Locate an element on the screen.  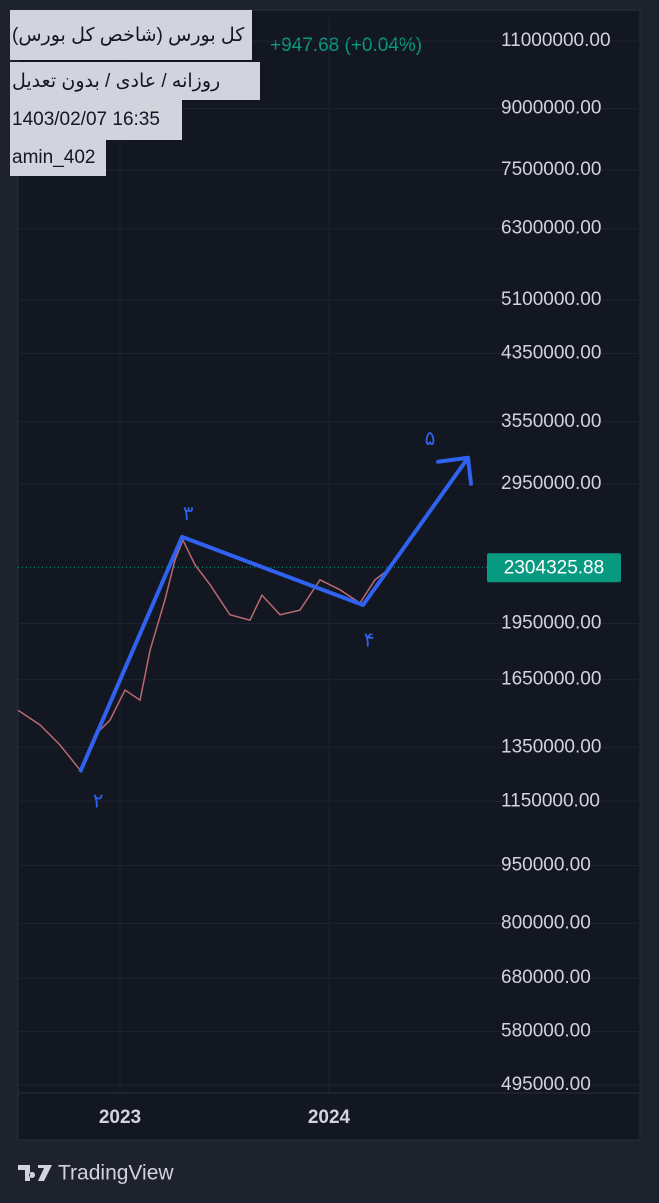
symbol: کل بورس (شاخص کل بورس) is located at coordinates (128, 35).